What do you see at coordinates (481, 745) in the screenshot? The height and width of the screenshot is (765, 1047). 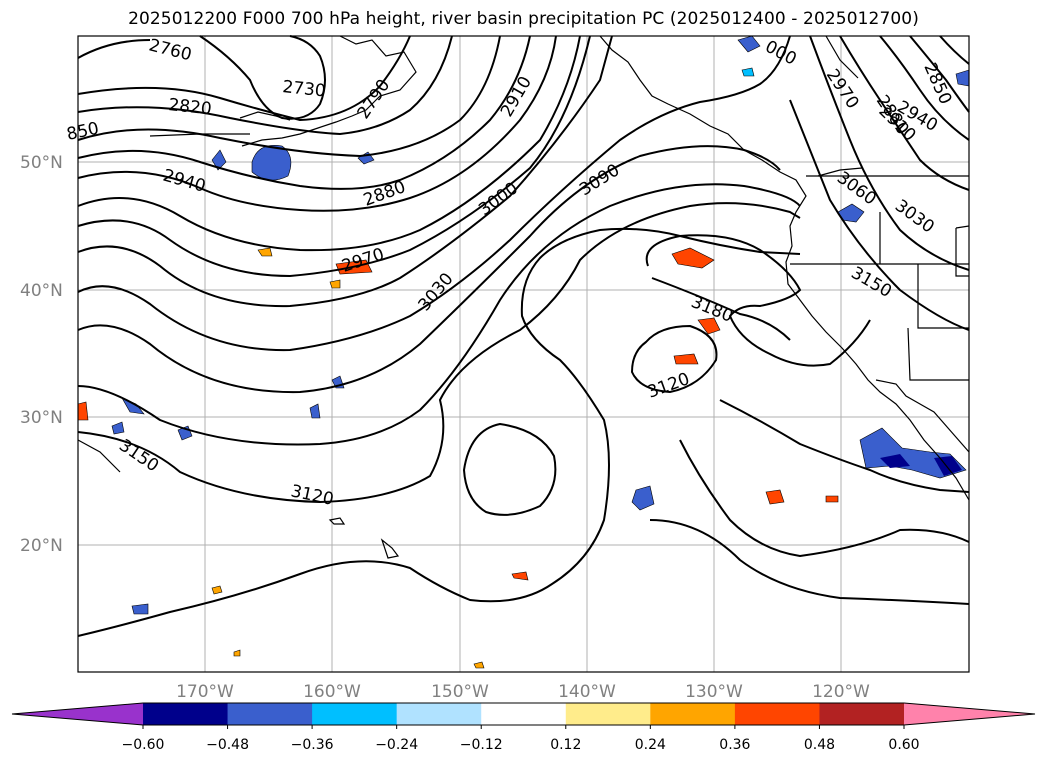 I see `colorbar-tick-label: −0.12` at bounding box center [481, 745].